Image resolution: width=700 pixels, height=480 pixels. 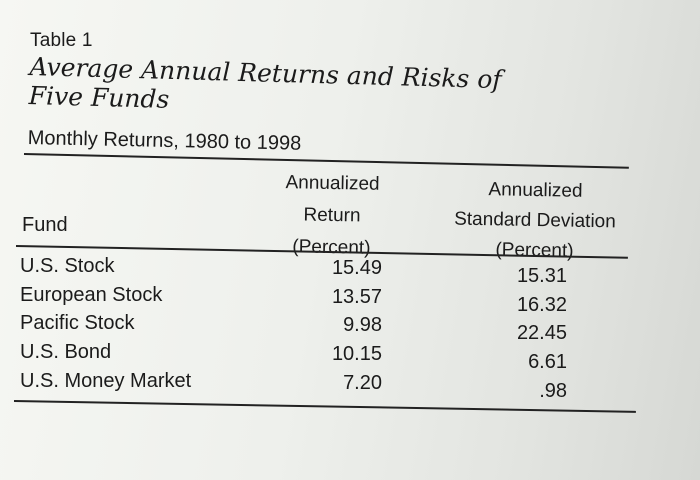 I want to click on fund-name: U.S. Money Market, so click(x=106, y=381).